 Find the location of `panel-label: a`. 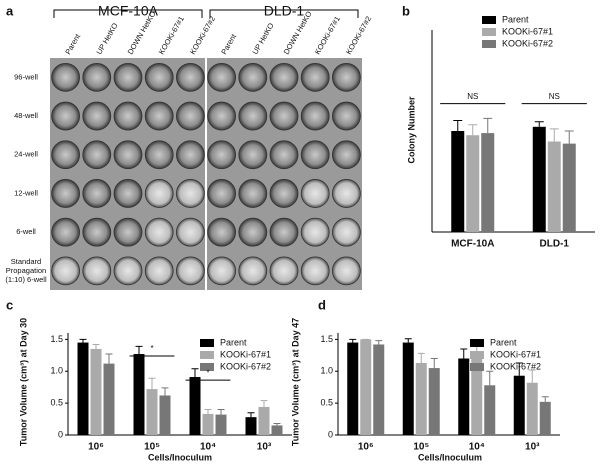

panel-label: a is located at coordinates (10, 10).